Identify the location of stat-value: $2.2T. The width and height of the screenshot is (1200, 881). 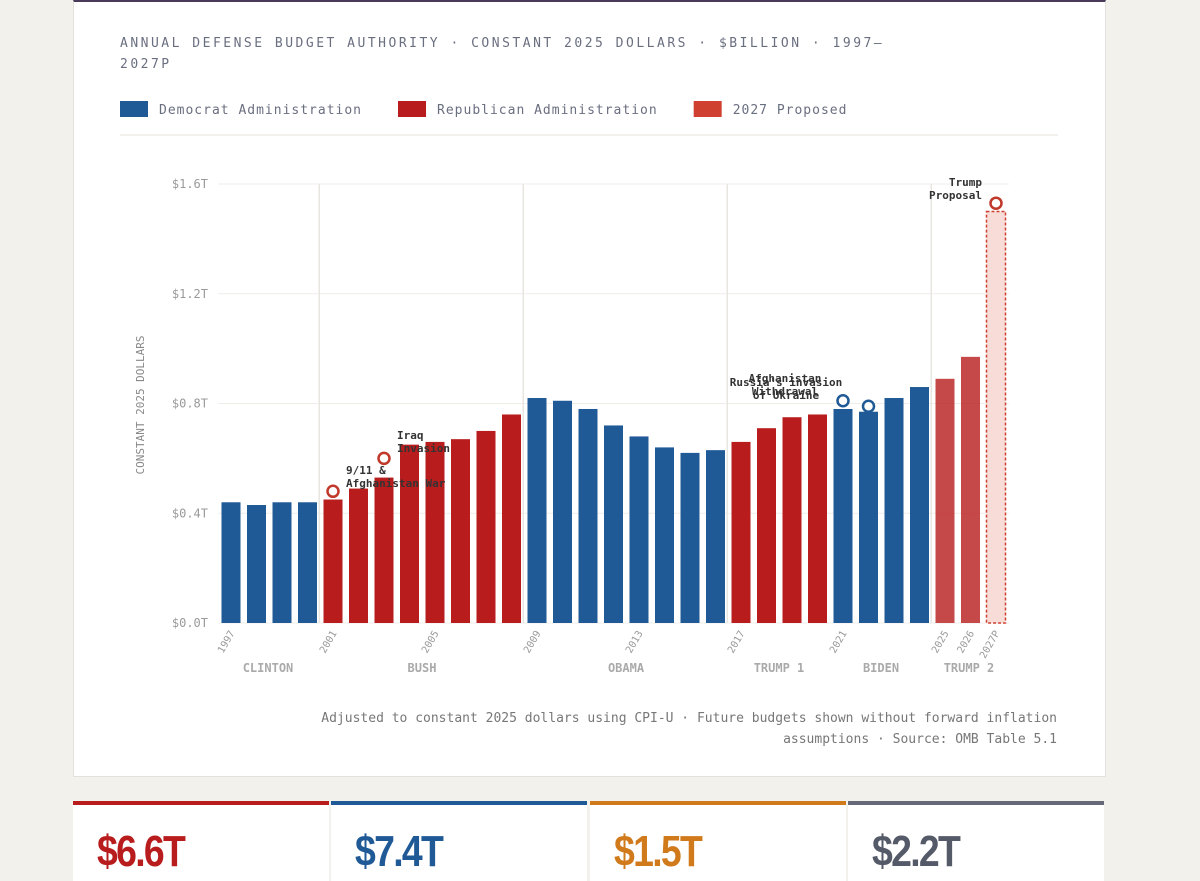
(916, 851).